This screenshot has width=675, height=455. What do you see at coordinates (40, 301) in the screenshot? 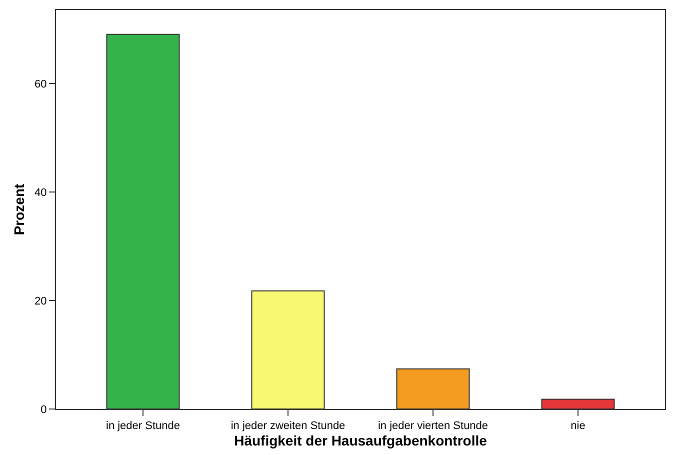
I see `y-tick-label: 20` at bounding box center [40, 301].